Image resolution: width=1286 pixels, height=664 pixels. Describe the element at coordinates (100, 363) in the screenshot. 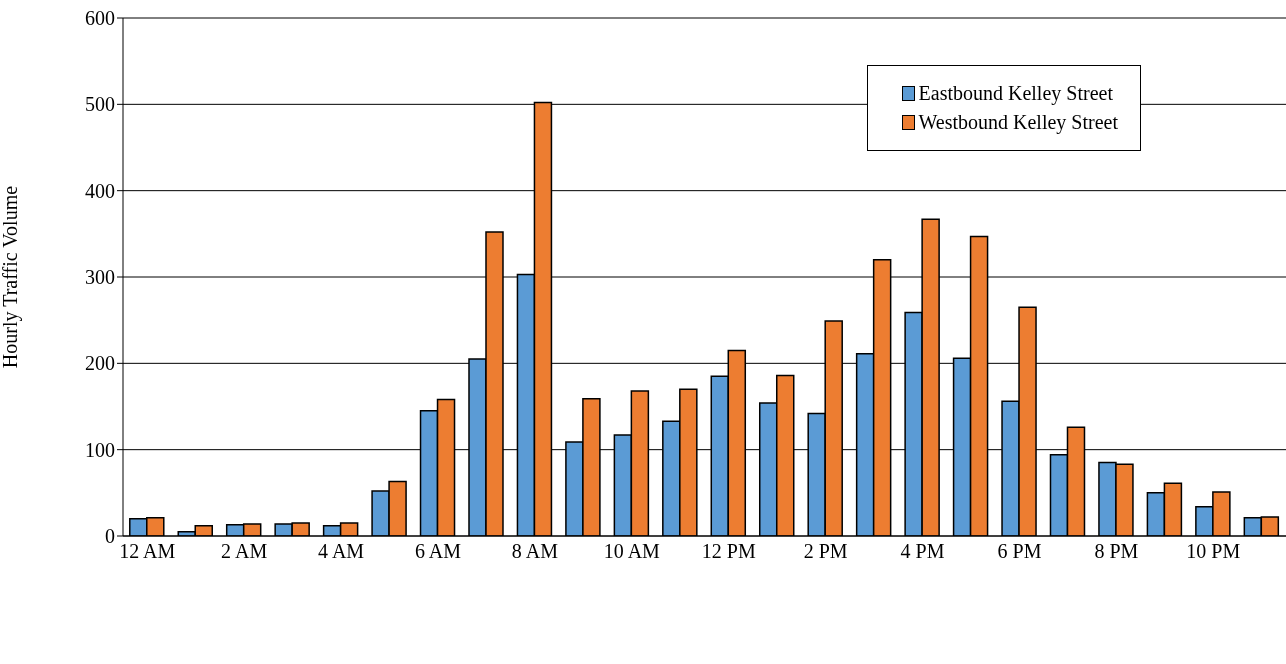

I see `y-tick-label: 200` at that location.